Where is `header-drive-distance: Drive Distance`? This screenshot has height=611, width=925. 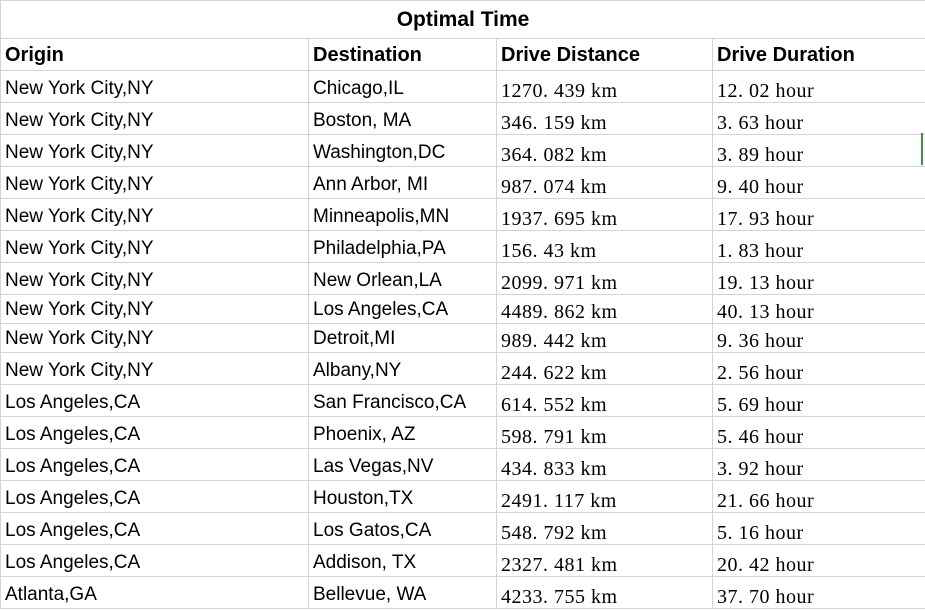
header-drive-distance: Drive Distance is located at coordinates (604, 54).